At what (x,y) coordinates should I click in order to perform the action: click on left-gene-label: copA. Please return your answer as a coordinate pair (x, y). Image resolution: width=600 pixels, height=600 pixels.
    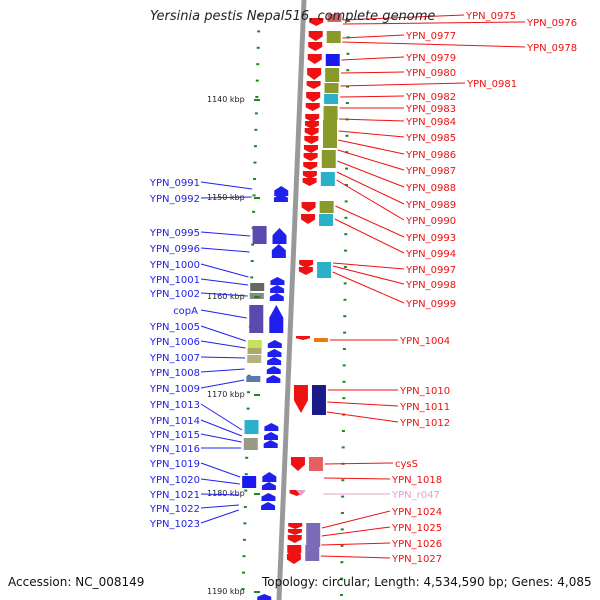
    Looking at the image, I should click on (185, 311).